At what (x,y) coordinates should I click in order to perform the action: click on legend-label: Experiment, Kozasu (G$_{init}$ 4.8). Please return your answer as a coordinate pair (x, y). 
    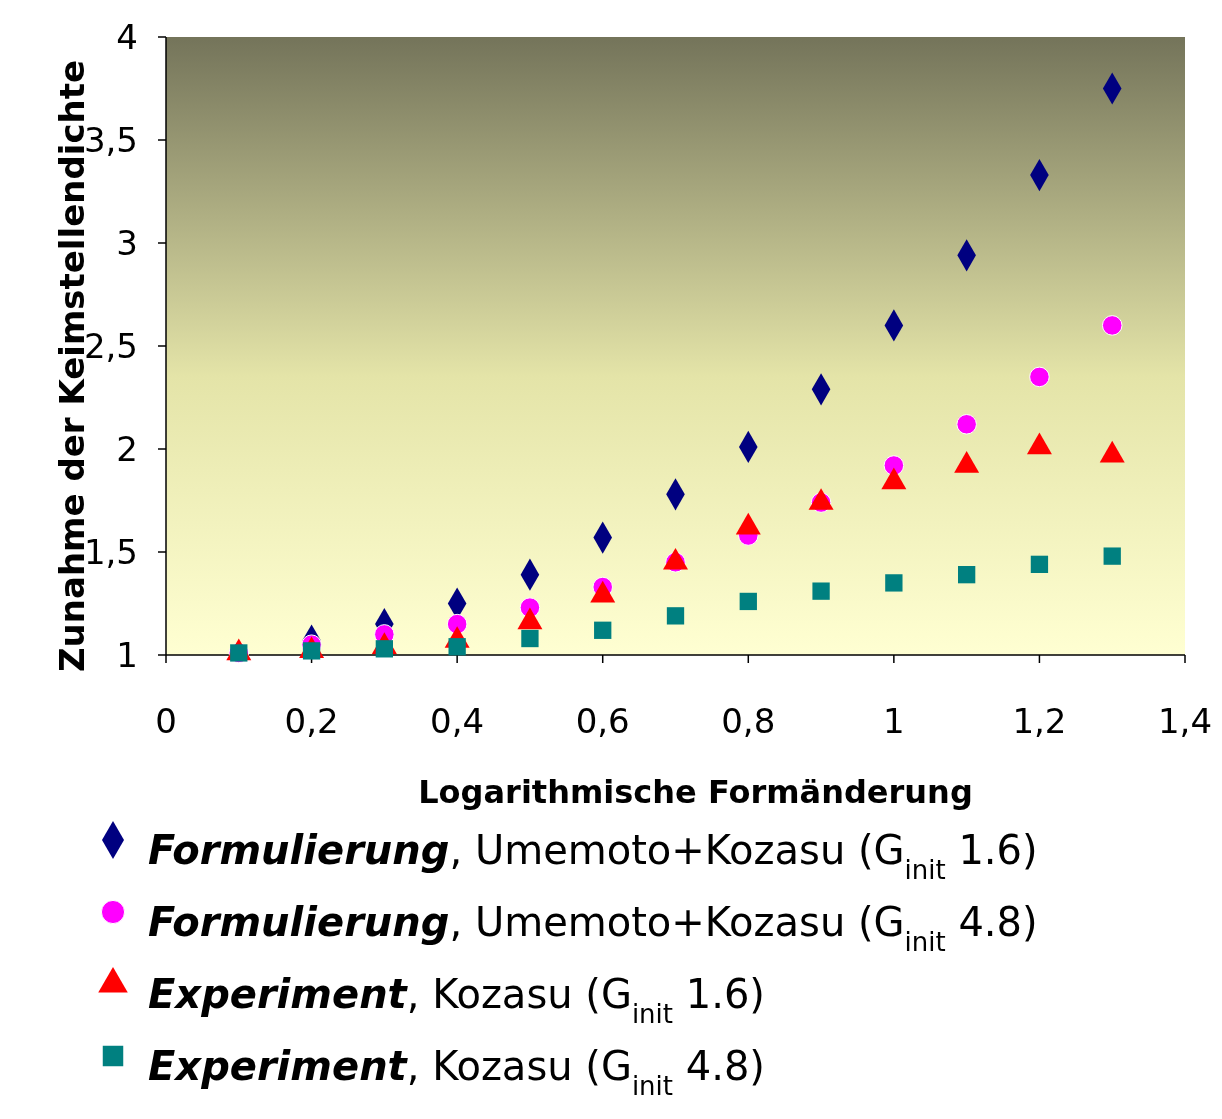
    Looking at the image, I should click on (456, 1072).